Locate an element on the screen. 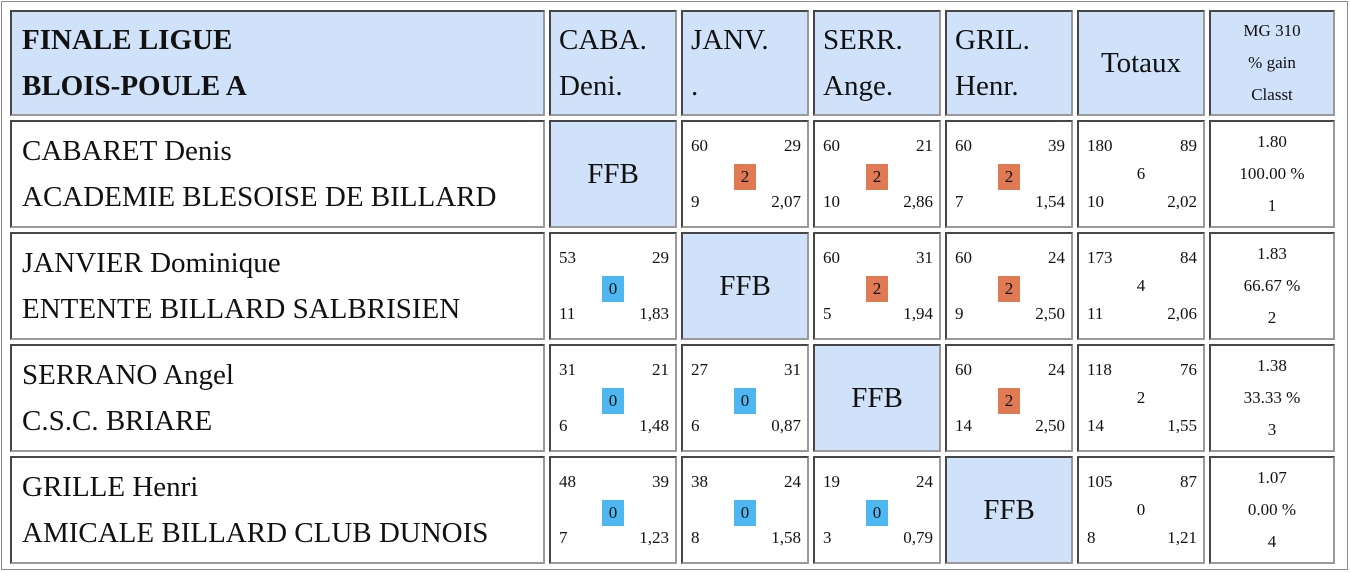 This screenshot has width=1351, height=573. player-club: ACADEMIE BLESOISE DE BILLARD is located at coordinates (259, 197).